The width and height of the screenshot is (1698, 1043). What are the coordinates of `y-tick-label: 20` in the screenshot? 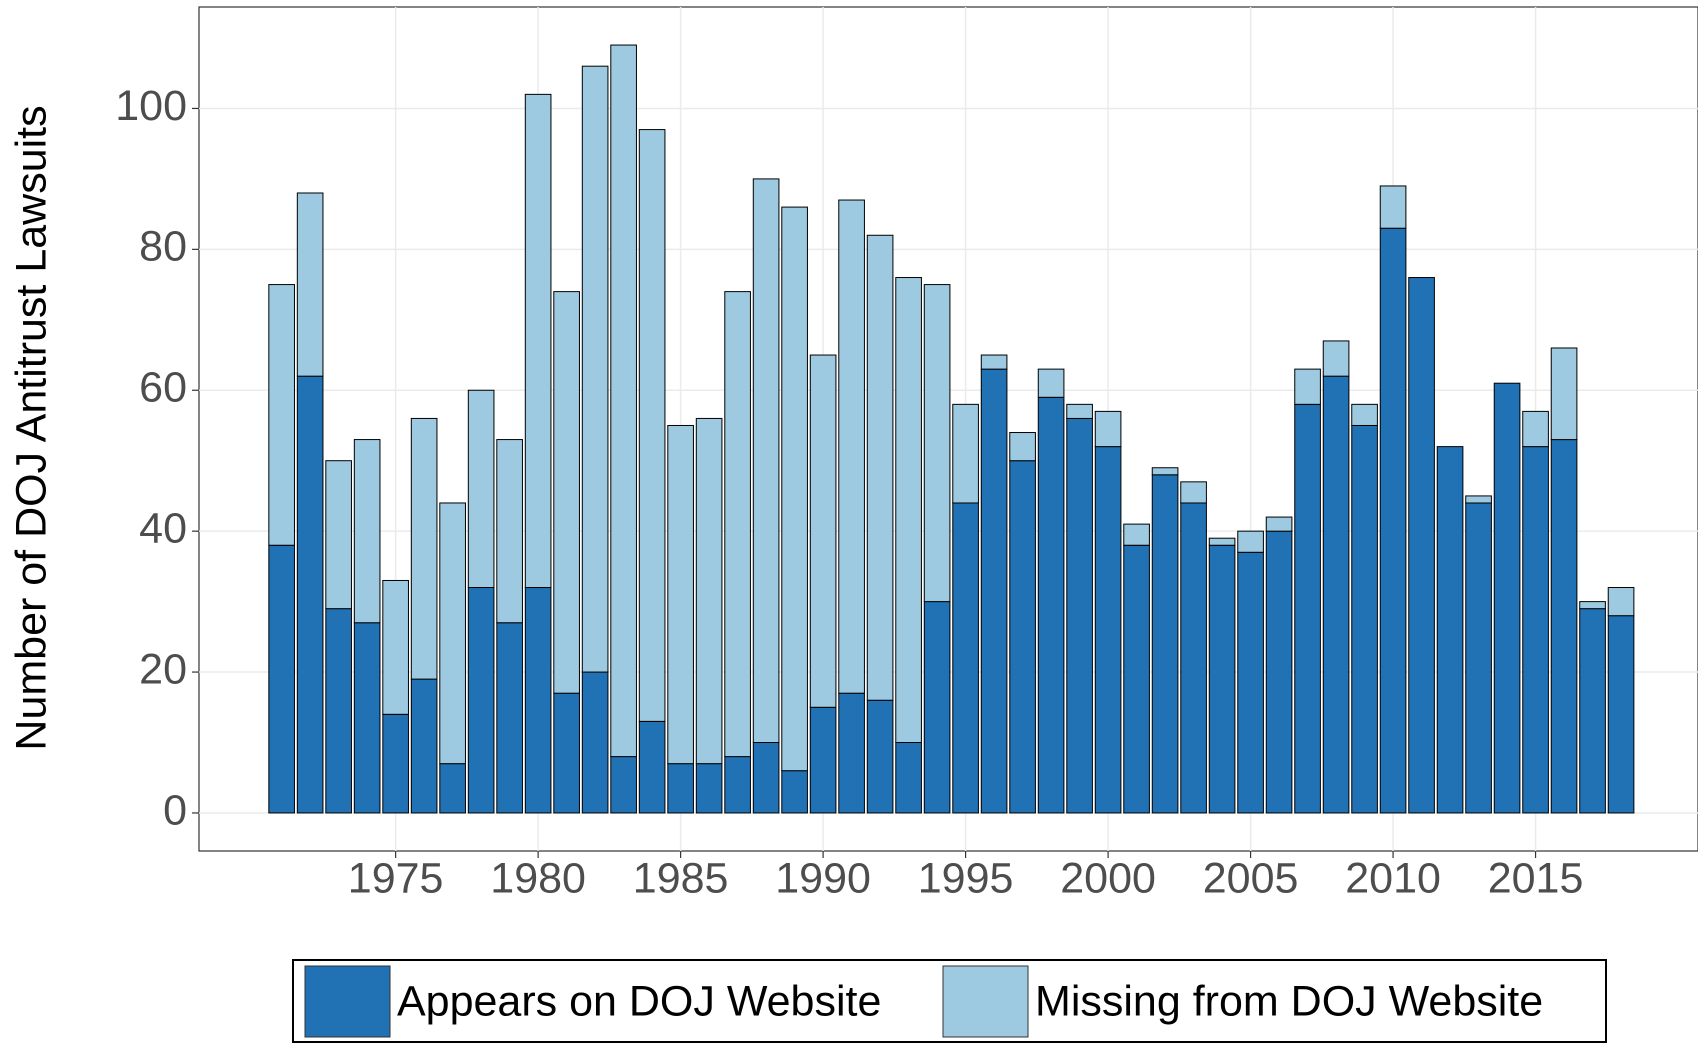 It's located at (163, 669).